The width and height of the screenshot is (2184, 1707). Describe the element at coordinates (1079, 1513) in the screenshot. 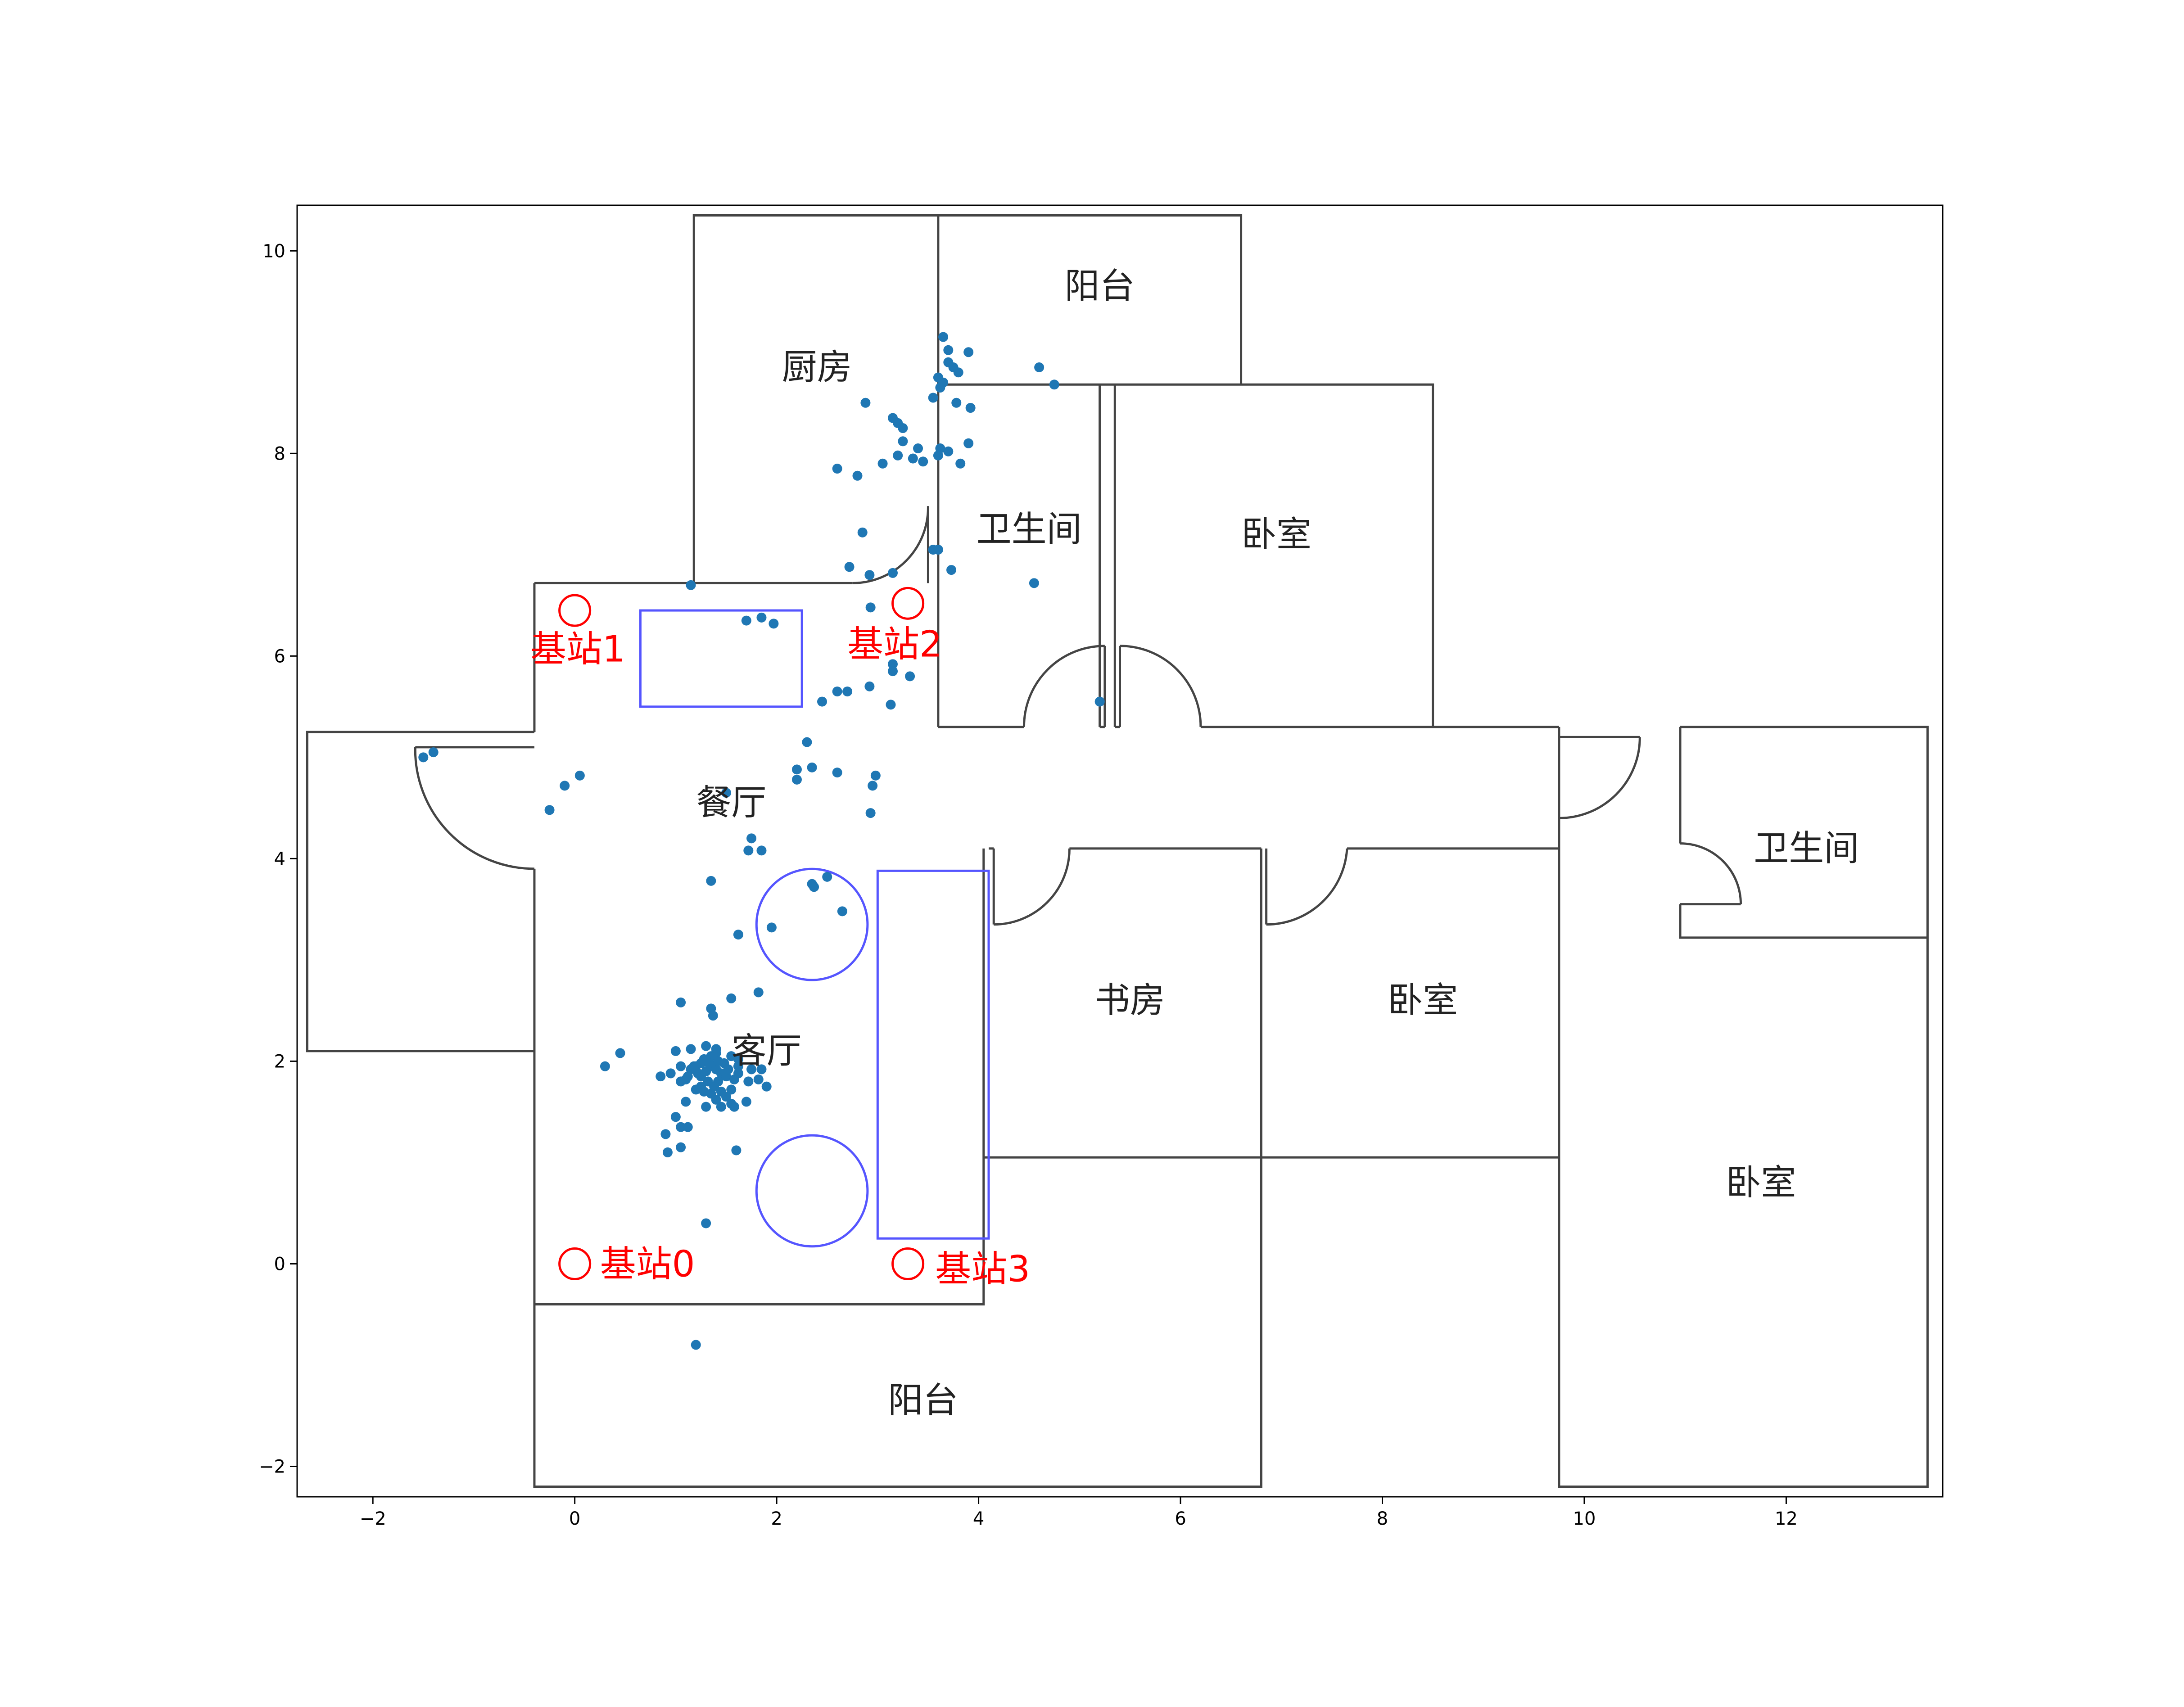

I see `x-axis-ticks: −2 0 2 4 6 8 10 12` at that location.